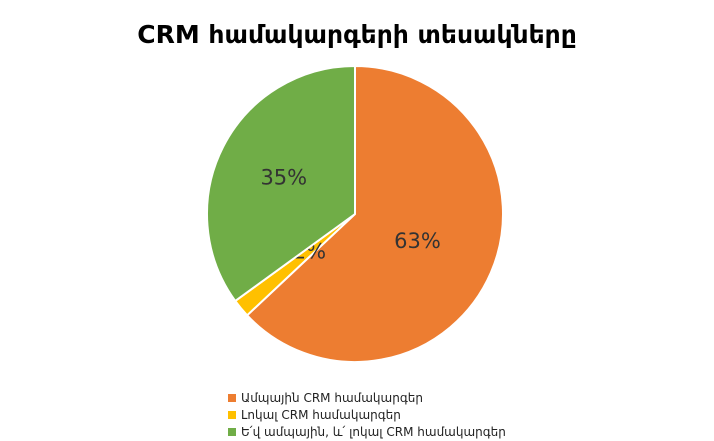 The height and width of the screenshot is (441, 714). I want to click on legend-label: Լոկալ CRM համակարգեր, so click(321, 414).